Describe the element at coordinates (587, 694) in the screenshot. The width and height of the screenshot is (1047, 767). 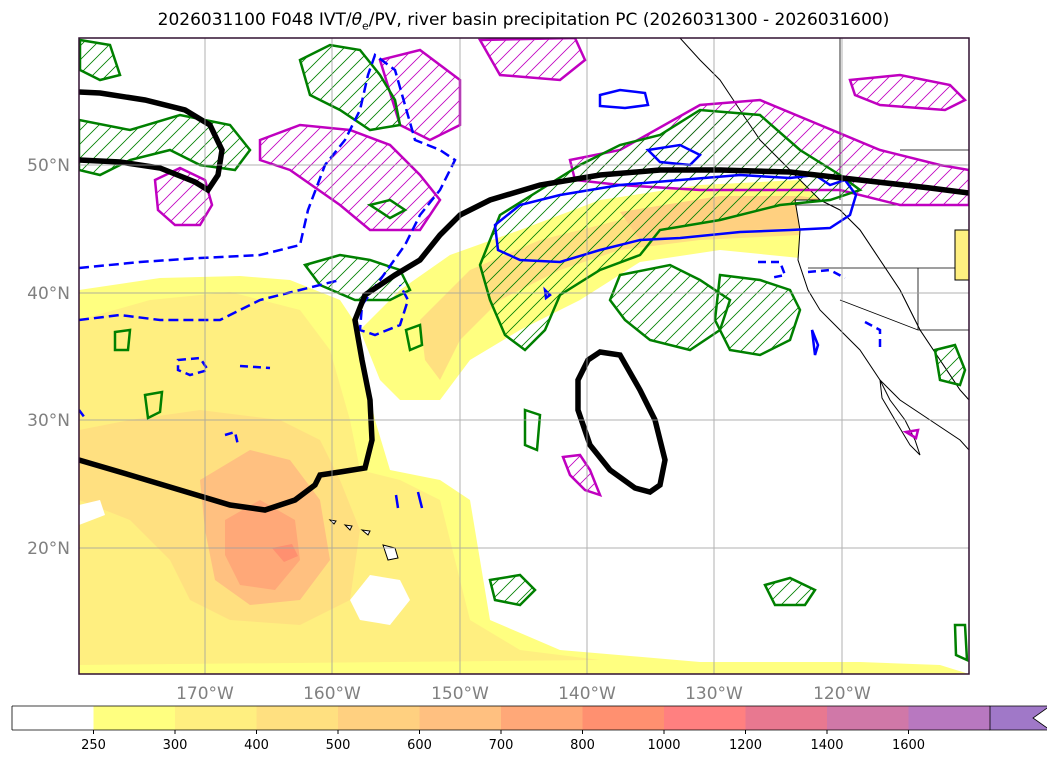
I see `lon-label-140w: 140°W` at that location.